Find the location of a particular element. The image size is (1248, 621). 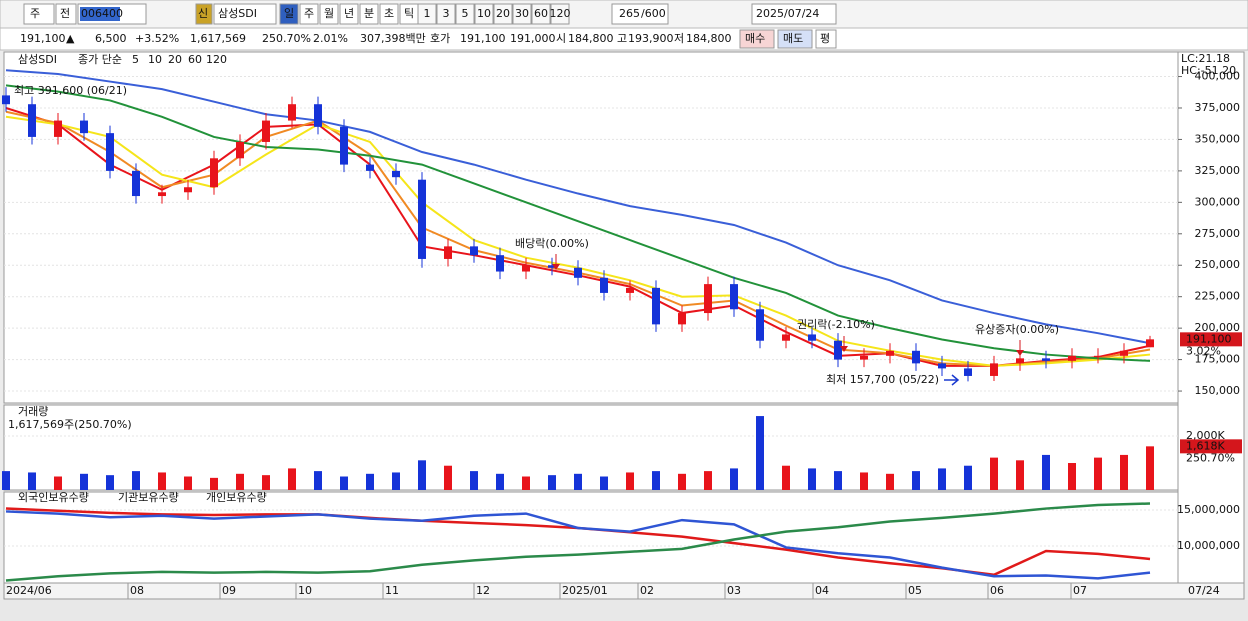

count: 265 is located at coordinates (629, 13).